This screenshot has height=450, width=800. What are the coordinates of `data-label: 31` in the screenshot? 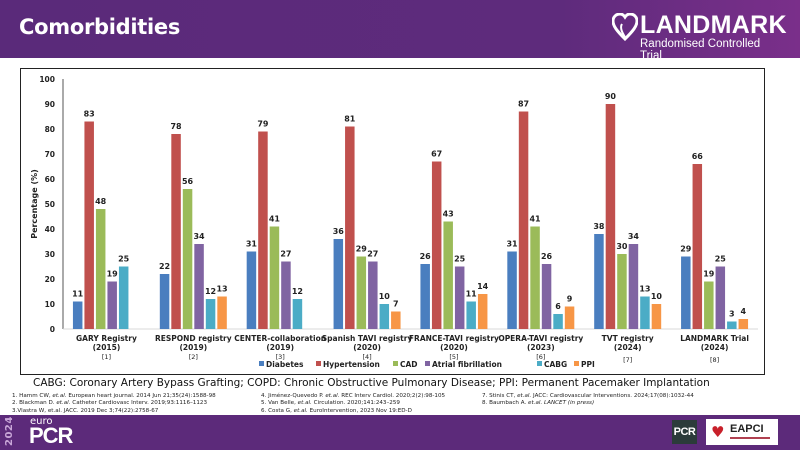 It's located at (512, 244).